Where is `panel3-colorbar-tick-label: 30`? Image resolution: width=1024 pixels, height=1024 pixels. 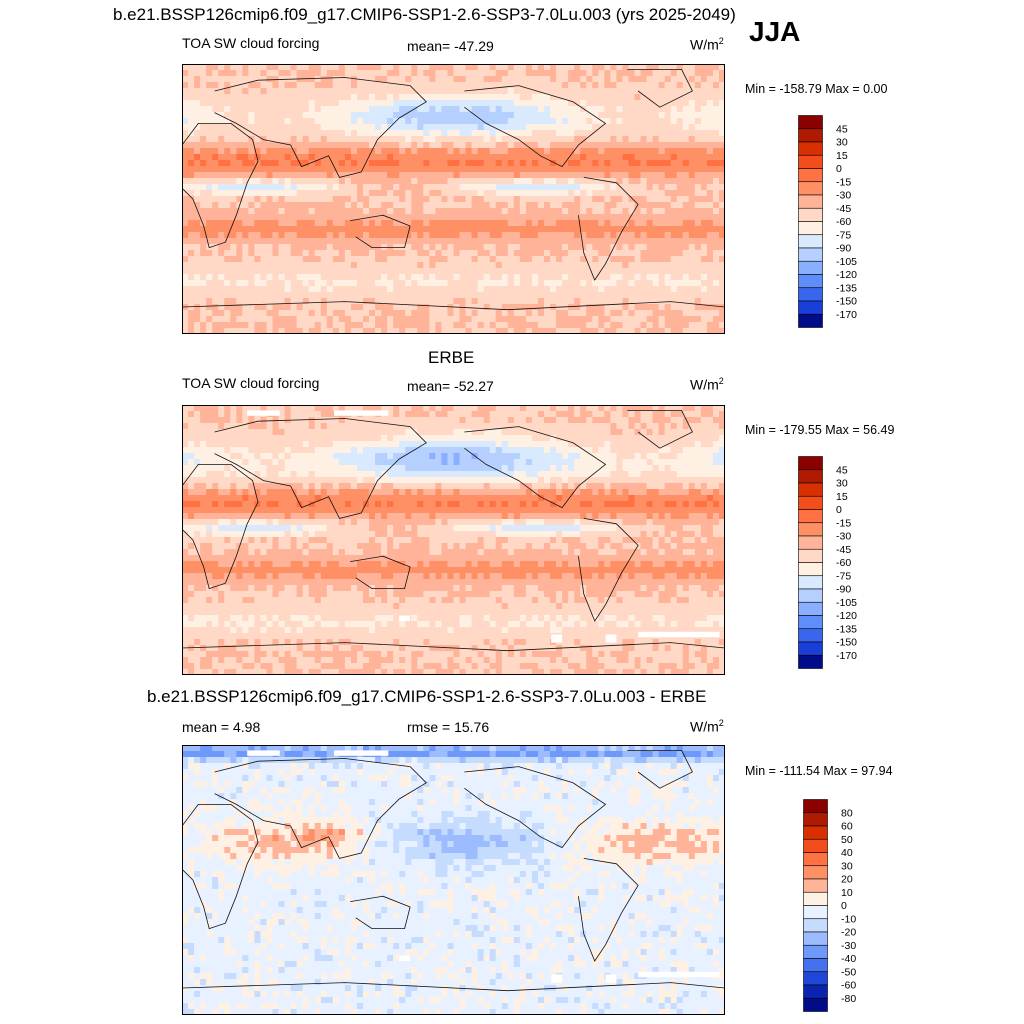 panel3-colorbar-tick-label: 30 is located at coordinates (847, 866).